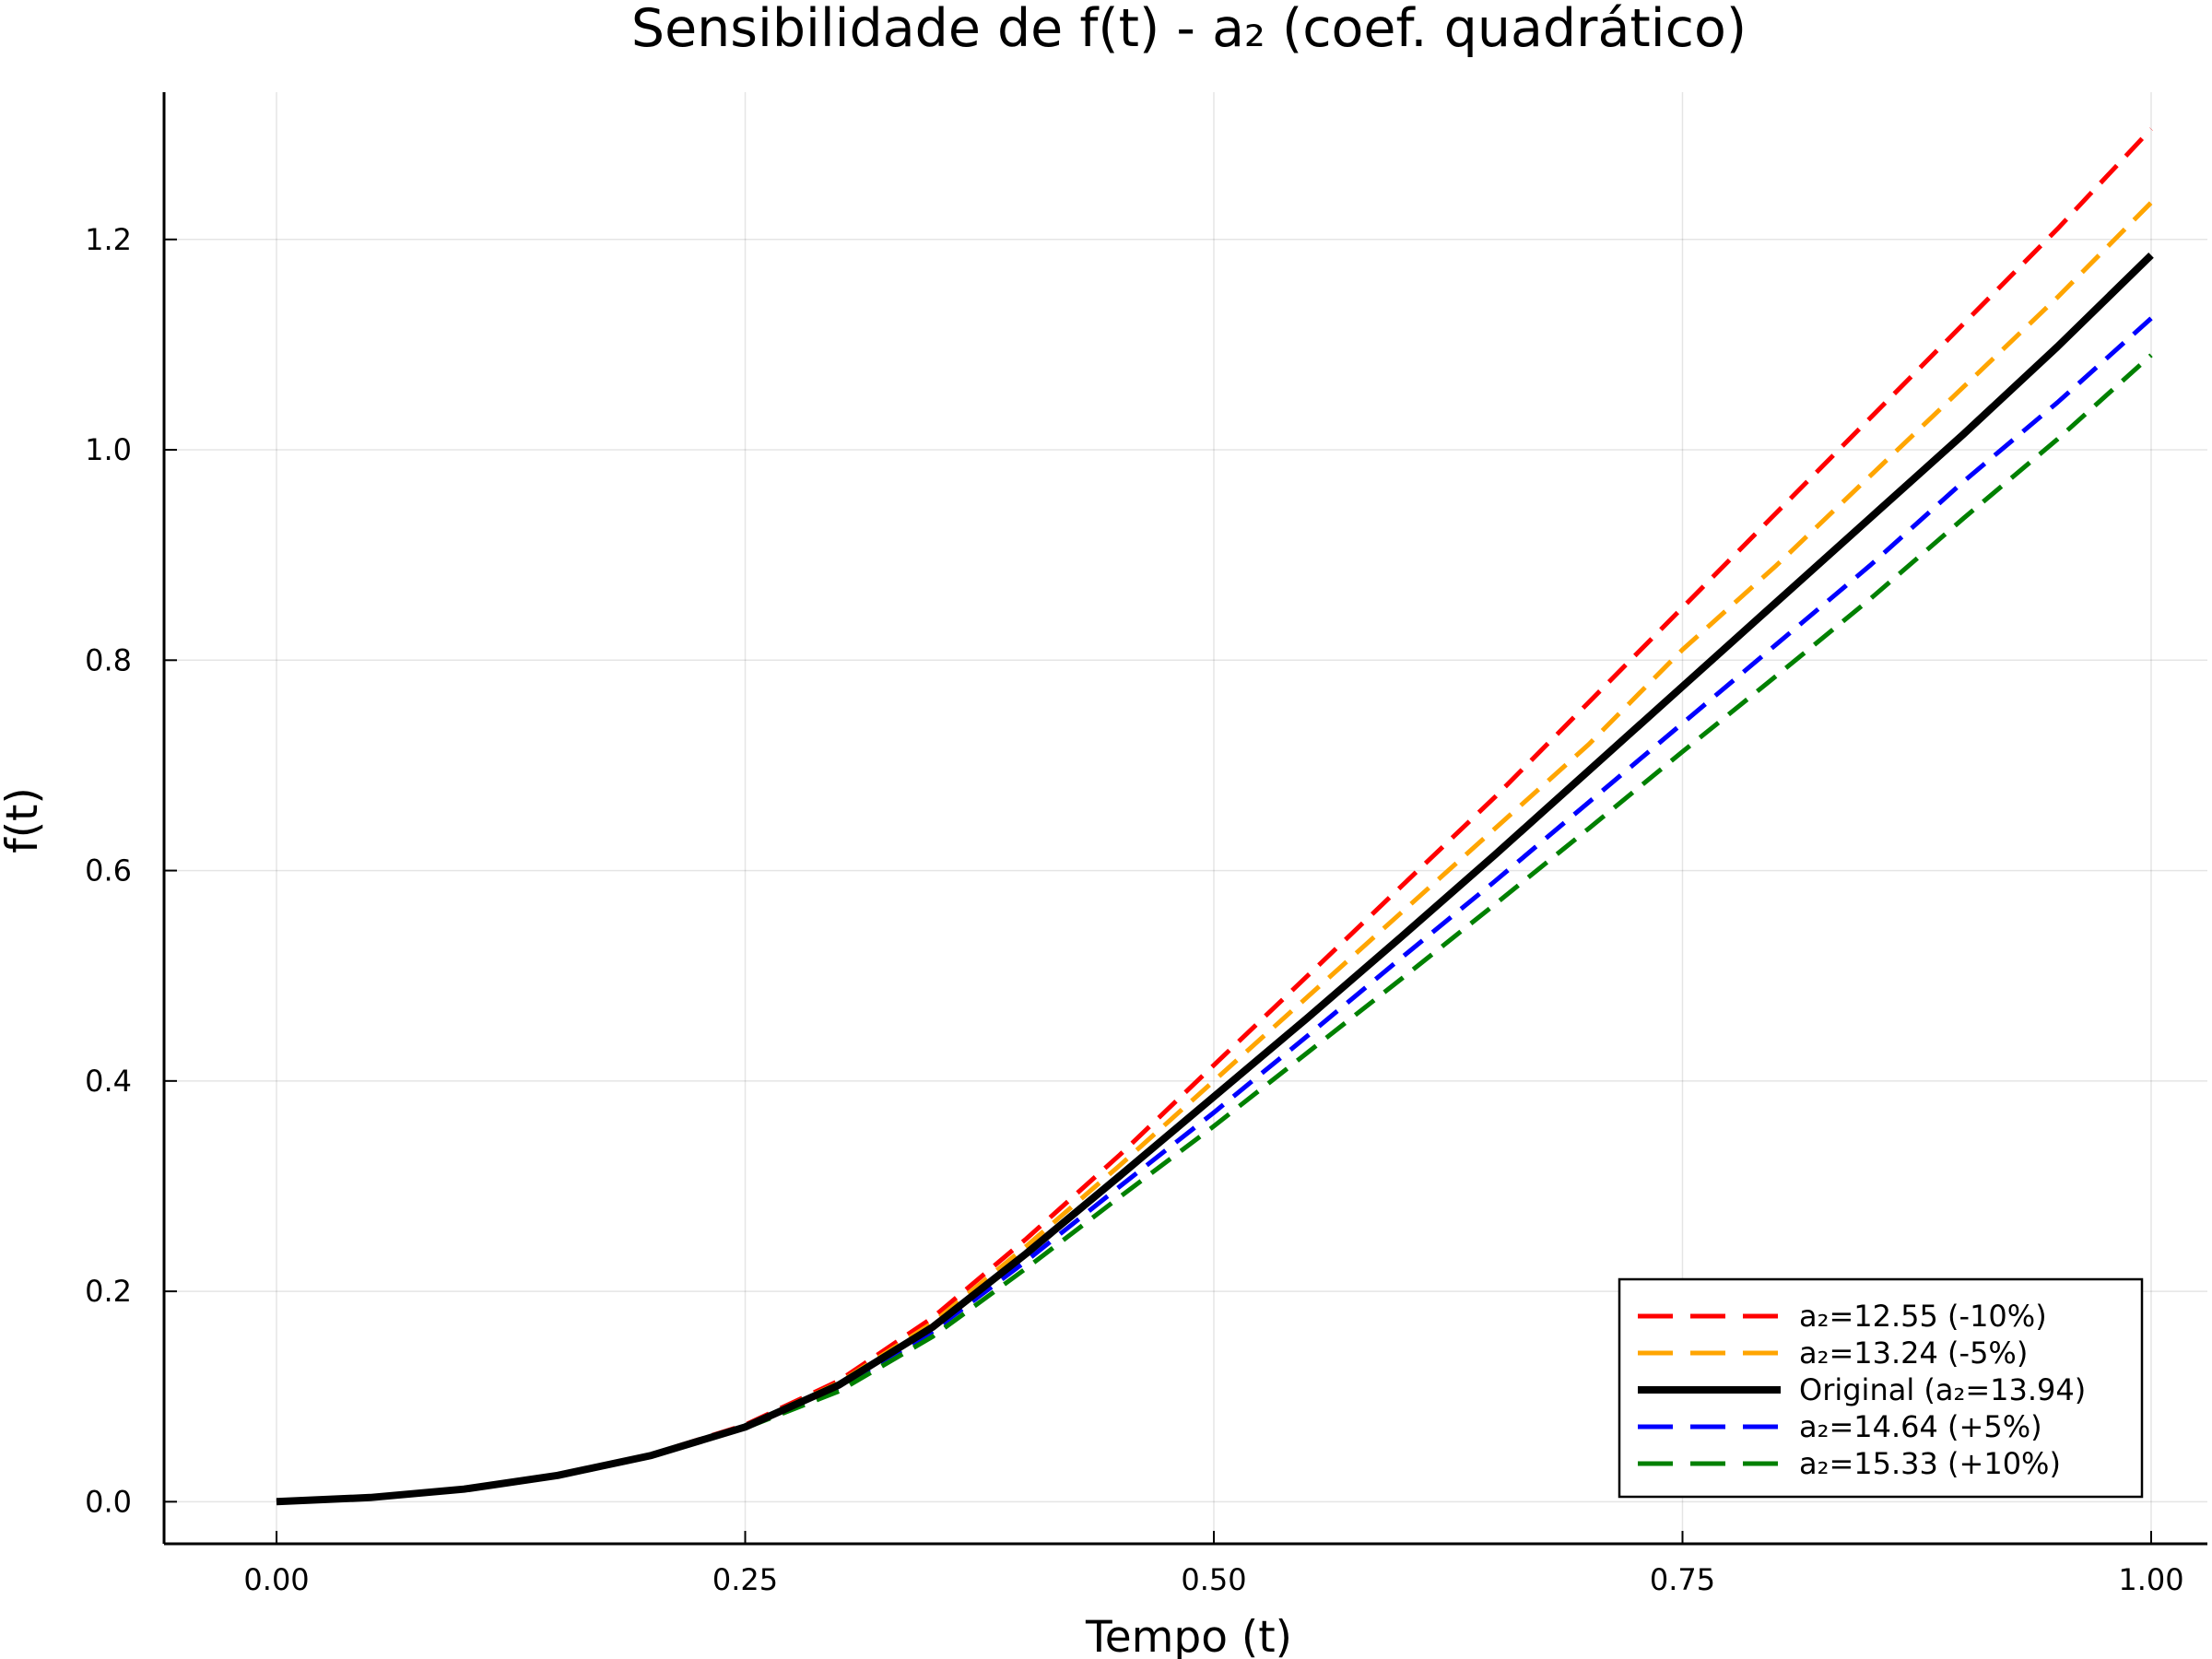 Image resolution: width=2212 pixels, height=1659 pixels. I want to click on y-tick-label-6: 1.2, so click(108, 239).